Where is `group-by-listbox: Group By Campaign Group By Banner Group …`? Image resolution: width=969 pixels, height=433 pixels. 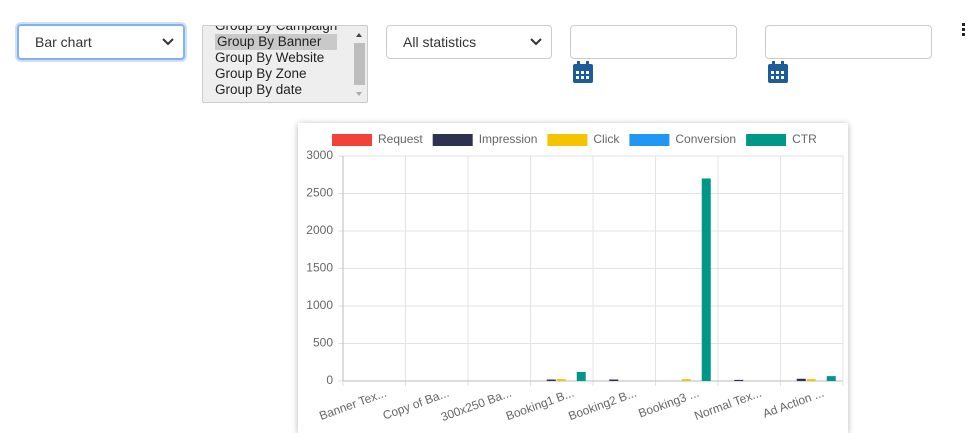
group-by-listbox: Group By Campaign Group By Banner Group … is located at coordinates (285, 64).